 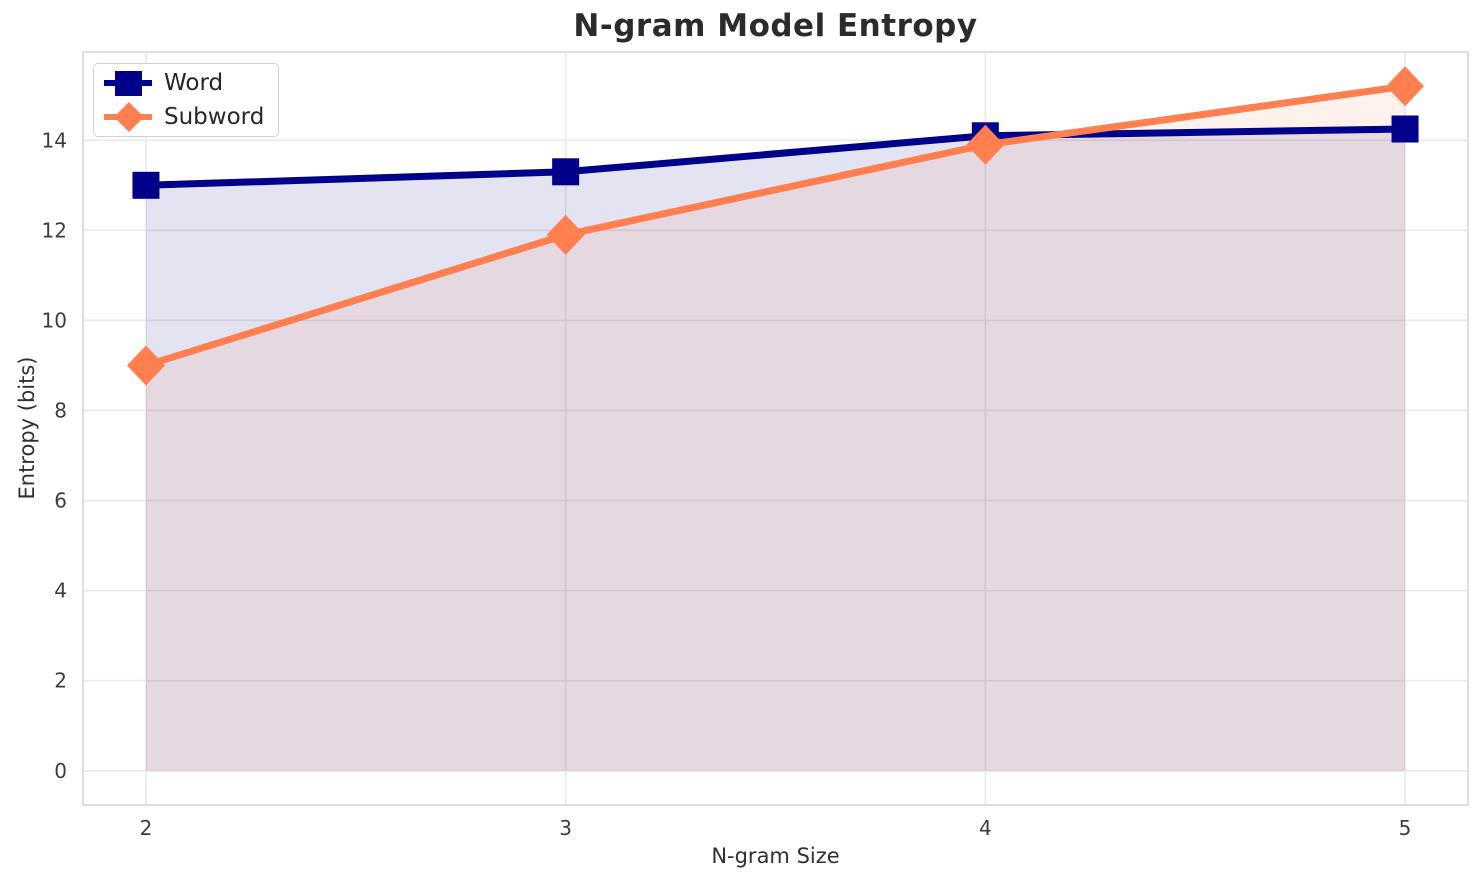 I want to click on subword-diamond-marker-icon, so click(x=128, y=117).